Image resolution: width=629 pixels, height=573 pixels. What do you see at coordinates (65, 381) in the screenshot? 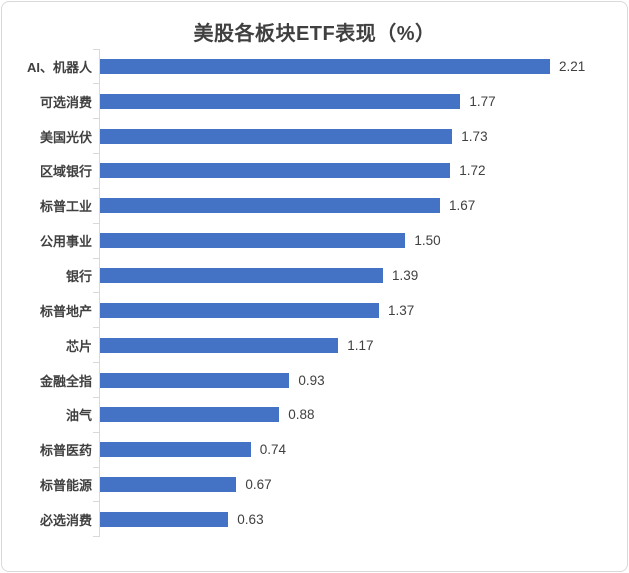
I see `category-label: 金融全指` at bounding box center [65, 381].